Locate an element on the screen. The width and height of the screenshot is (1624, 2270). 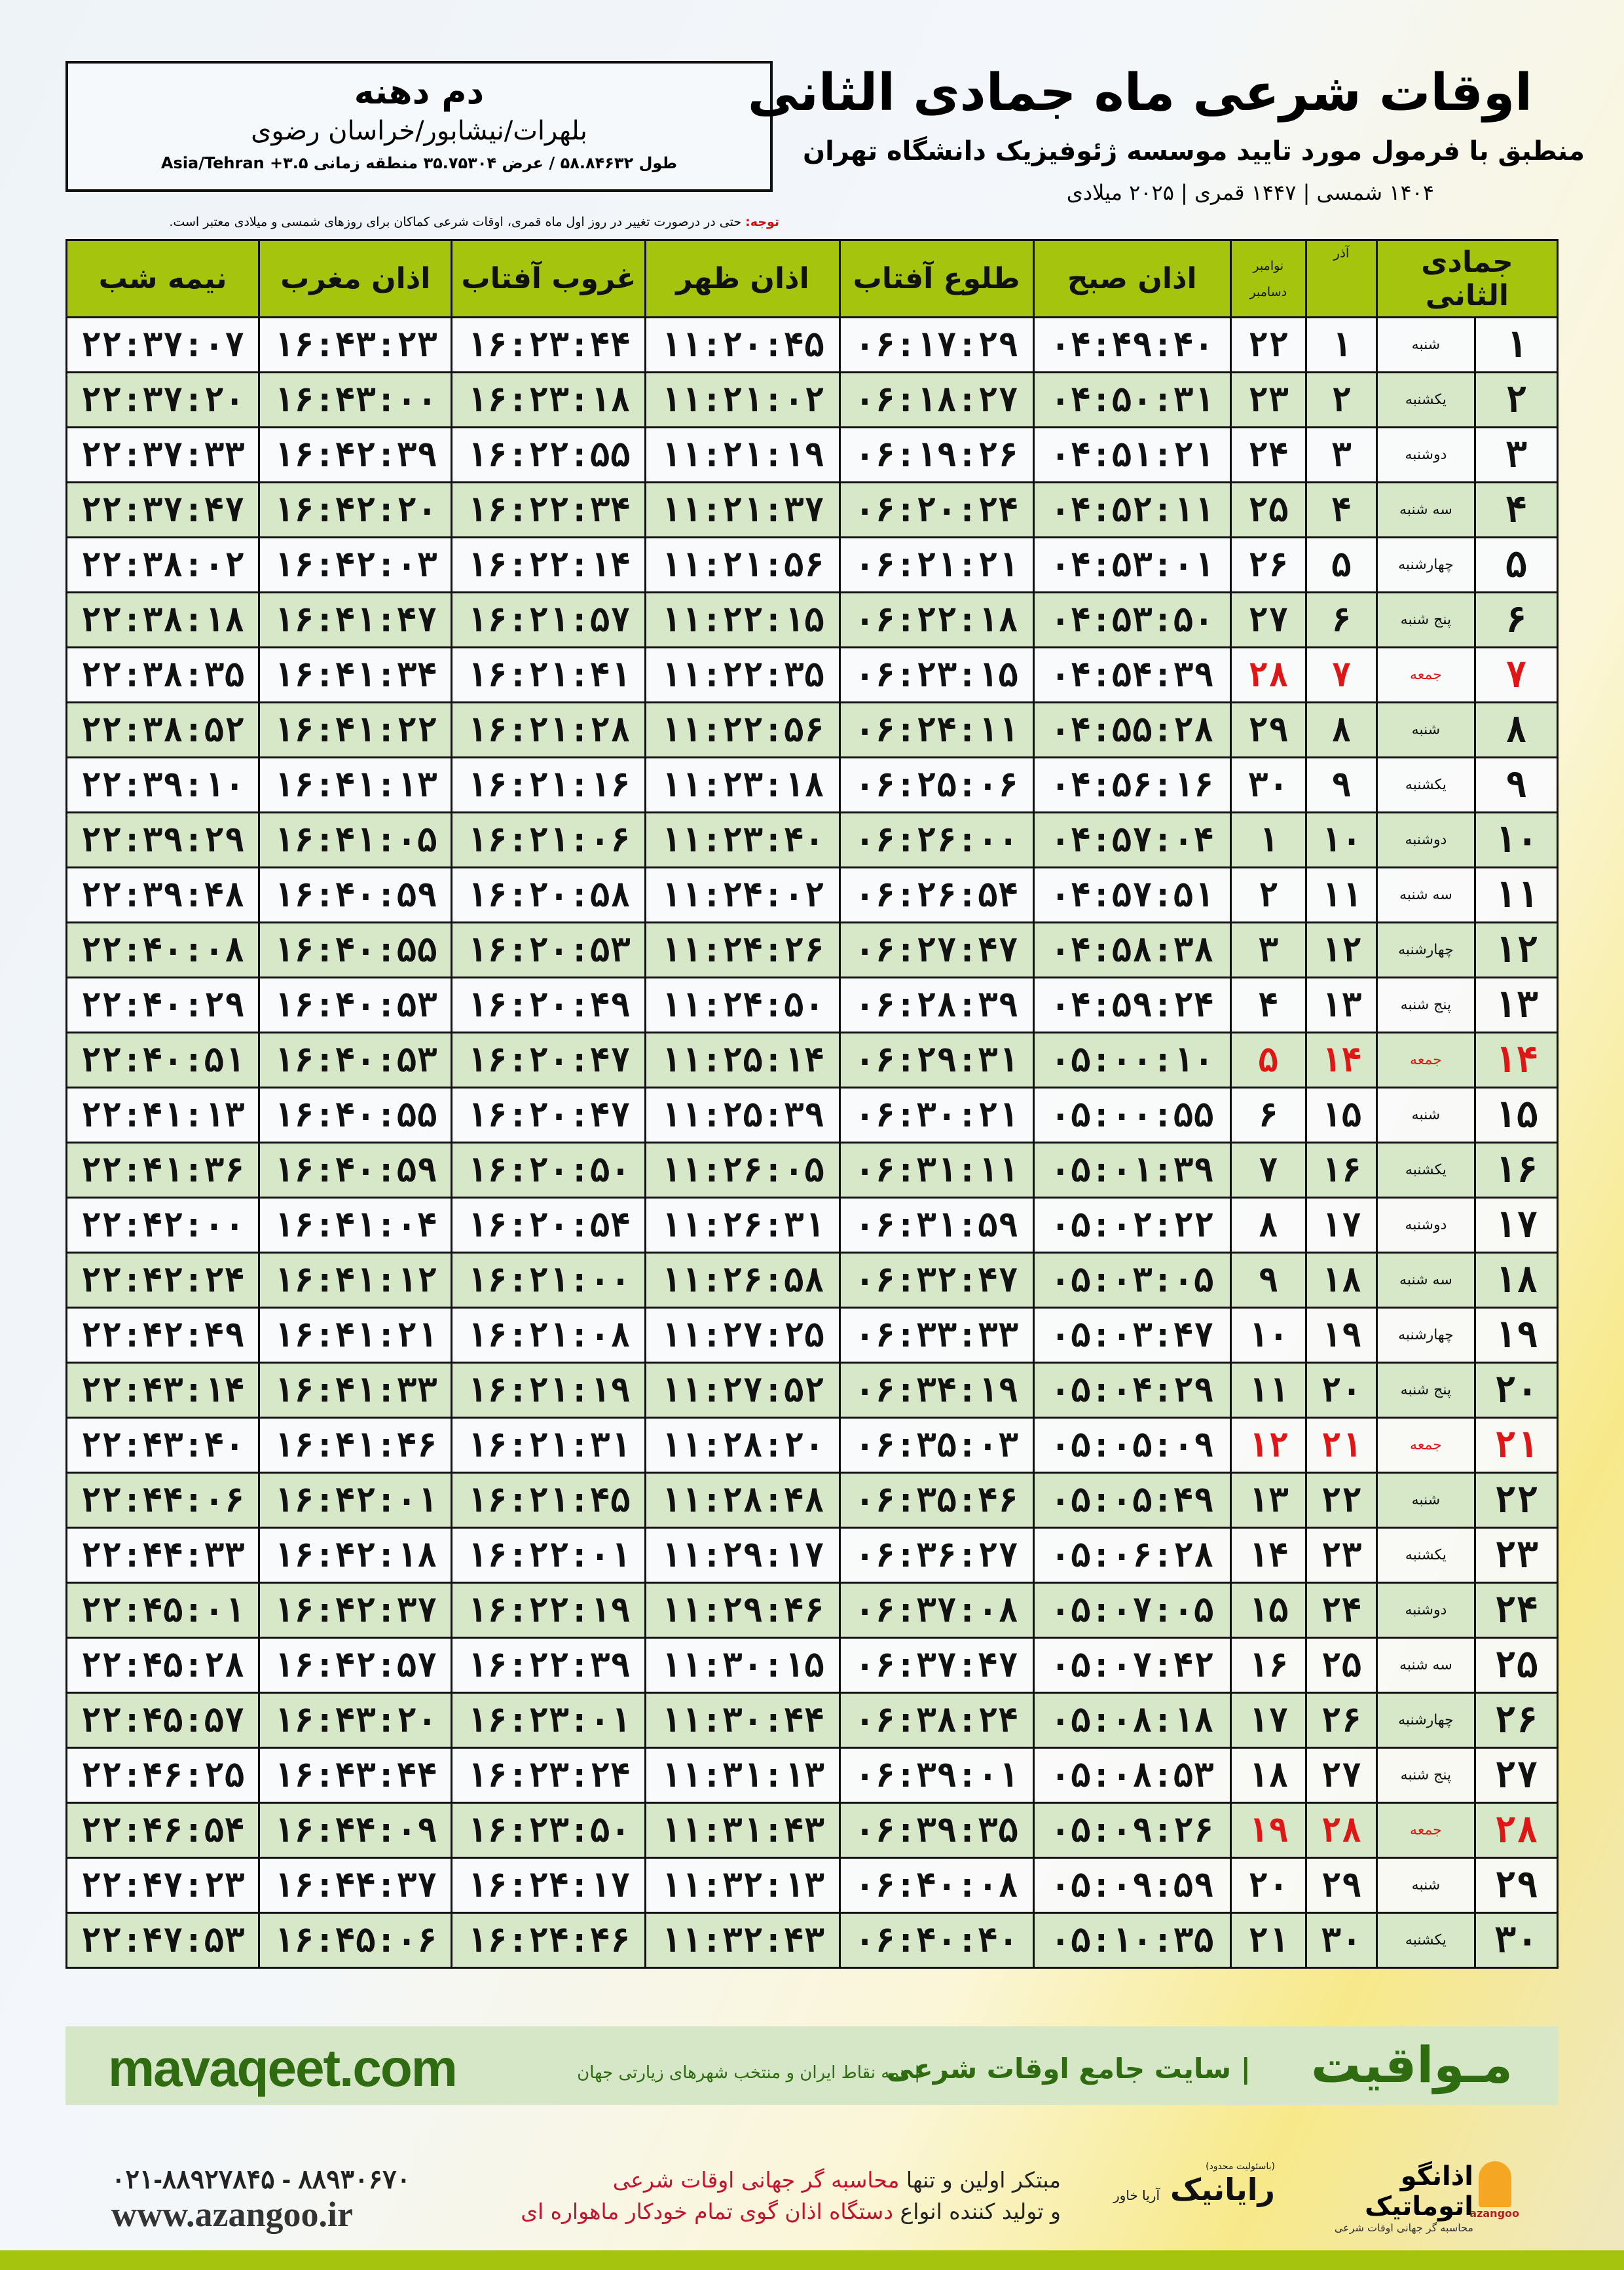
fajr-cell: ۰۴:۵۷:۵۱ is located at coordinates (1132, 894).